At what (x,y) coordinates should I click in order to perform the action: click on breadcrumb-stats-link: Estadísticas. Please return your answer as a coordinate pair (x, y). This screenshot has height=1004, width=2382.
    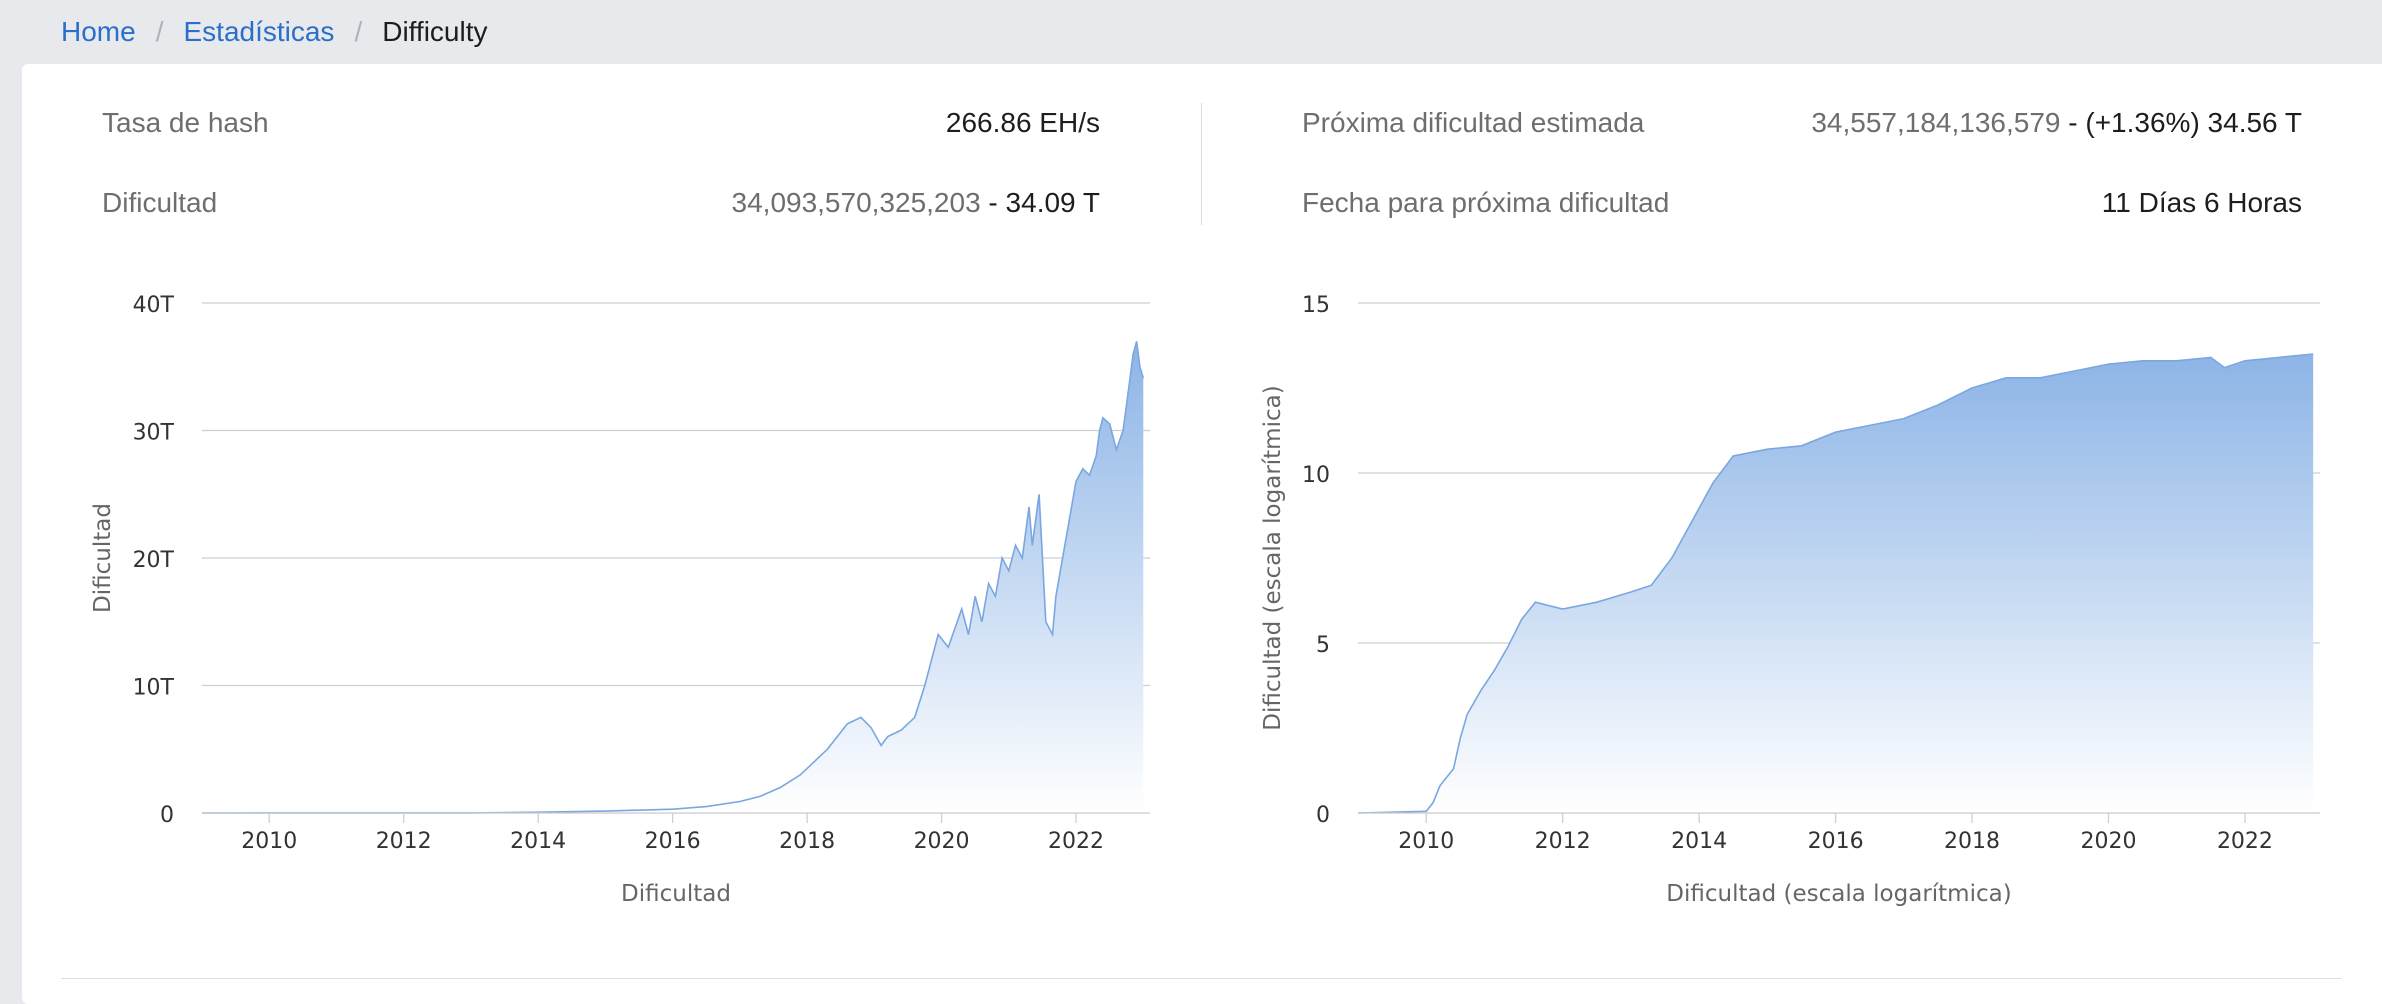
    Looking at the image, I should click on (259, 31).